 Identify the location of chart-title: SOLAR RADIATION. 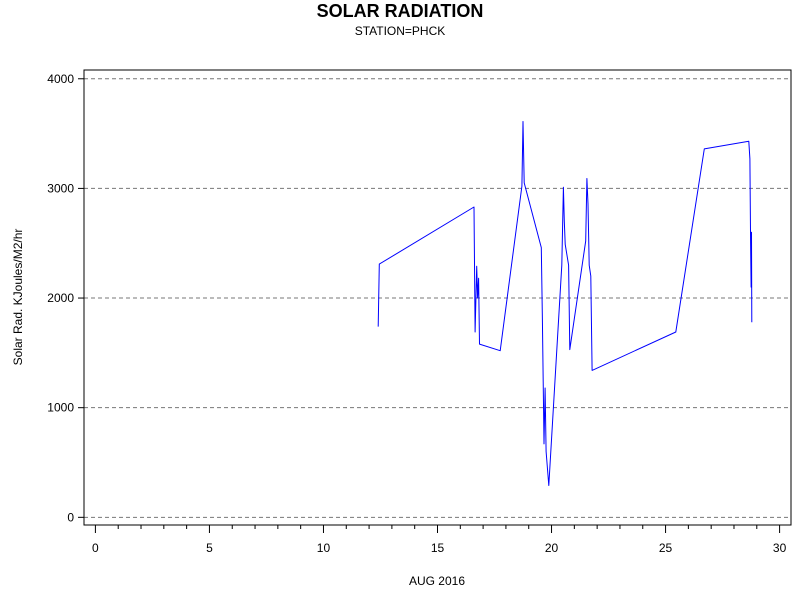
(400, 11).